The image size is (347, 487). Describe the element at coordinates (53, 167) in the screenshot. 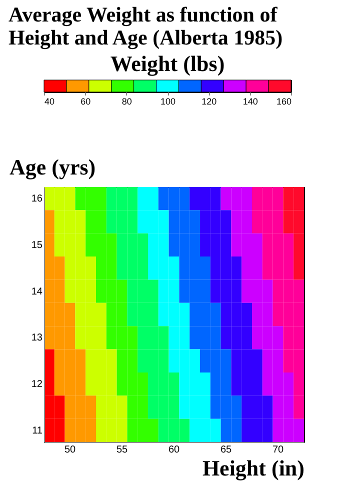

I see `y-axis-title: Age (yrs)` at that location.